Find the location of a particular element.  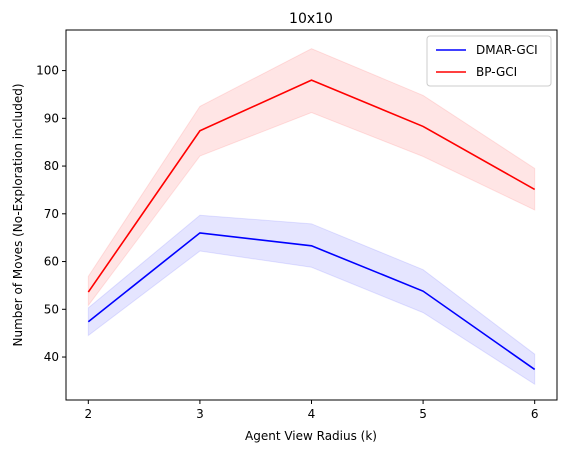

y-tick-label: 80 is located at coordinates (51, 166).